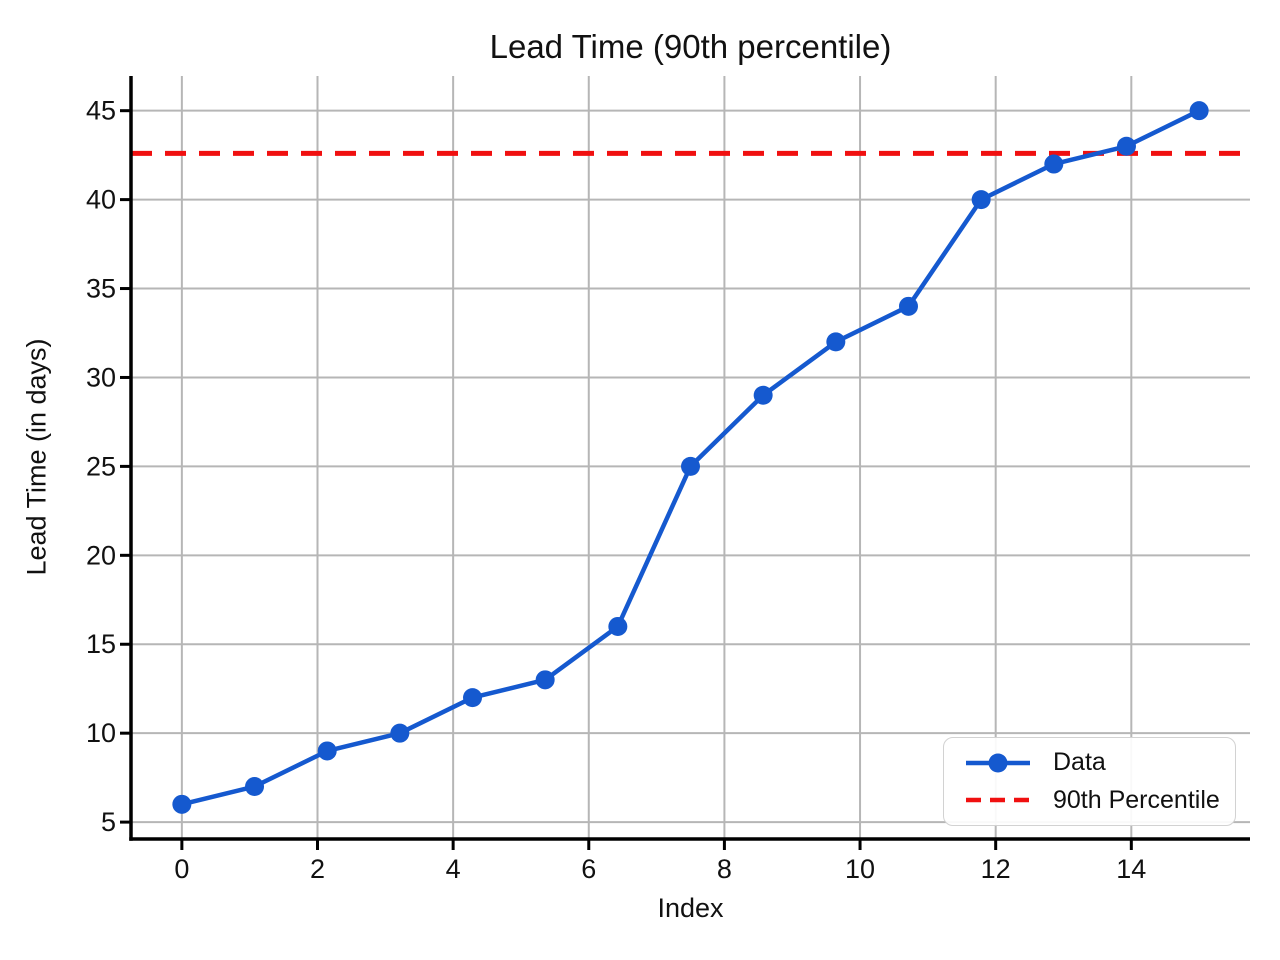  What do you see at coordinates (996, 869) in the screenshot?
I see `x-tick-label: 12` at bounding box center [996, 869].